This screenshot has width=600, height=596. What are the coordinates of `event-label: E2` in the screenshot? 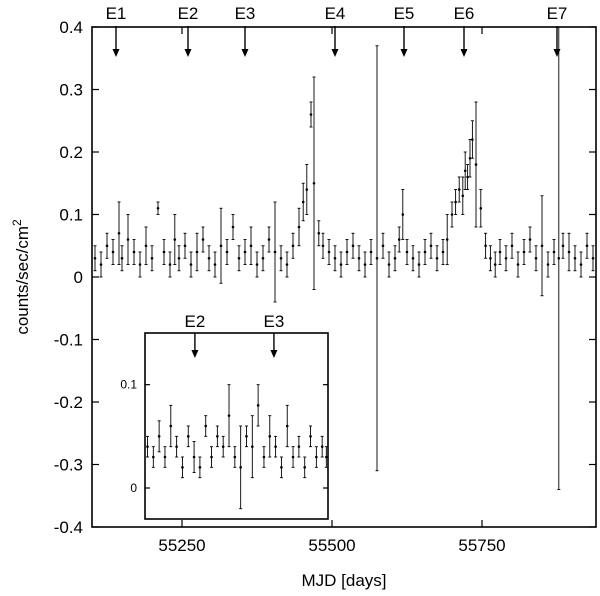 It's located at (188, 13).